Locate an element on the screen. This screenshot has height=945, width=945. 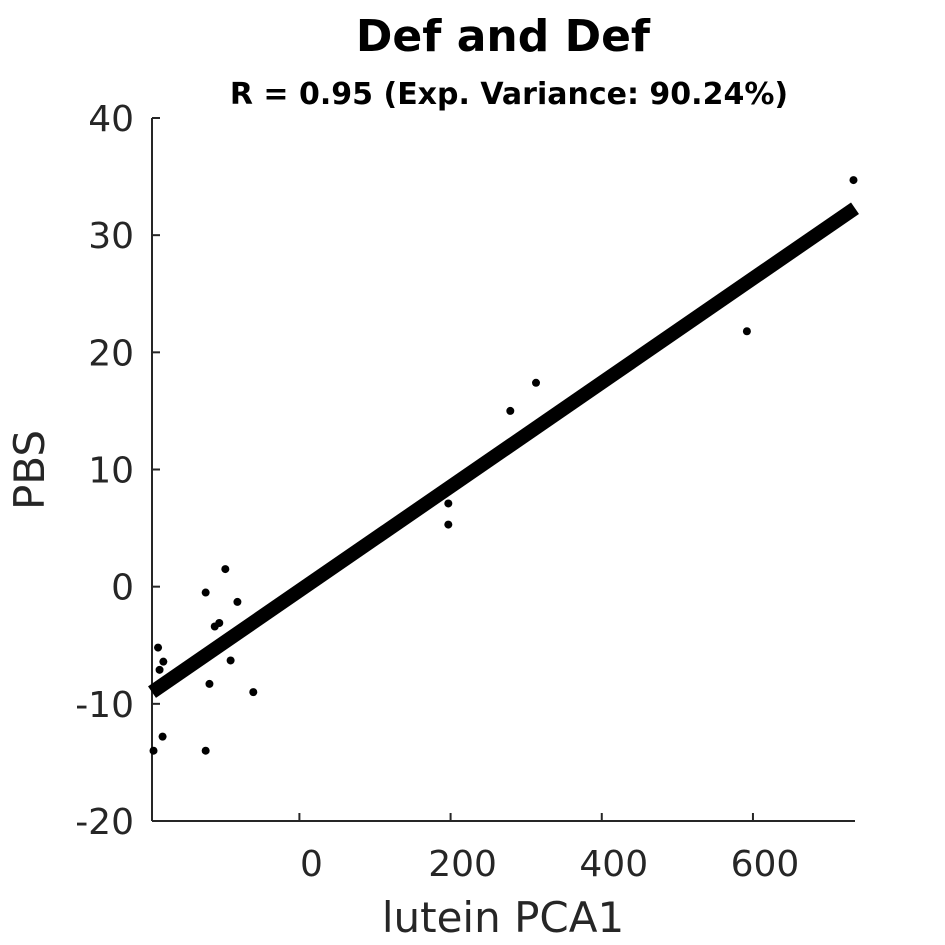
chart-subtitle: R = 0.95 (Exp. Variance: 90.24%) is located at coordinates (509, 94).